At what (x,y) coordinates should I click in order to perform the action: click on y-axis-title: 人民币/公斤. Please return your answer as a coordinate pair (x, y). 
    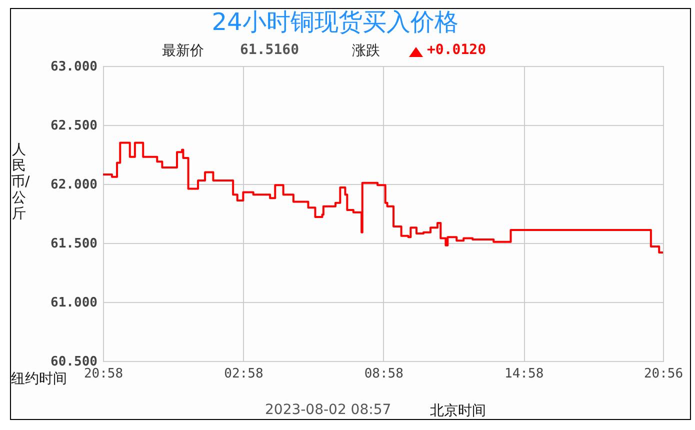
    Looking at the image, I should click on (20, 182).